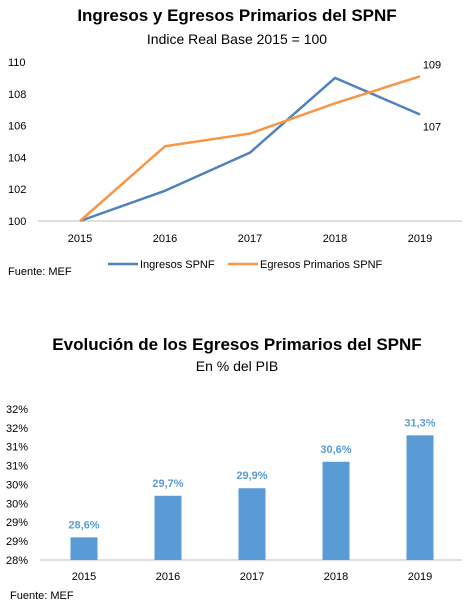 The width and height of the screenshot is (474, 616). What do you see at coordinates (336, 510) in the screenshot?
I see `bar-2018` at bounding box center [336, 510].